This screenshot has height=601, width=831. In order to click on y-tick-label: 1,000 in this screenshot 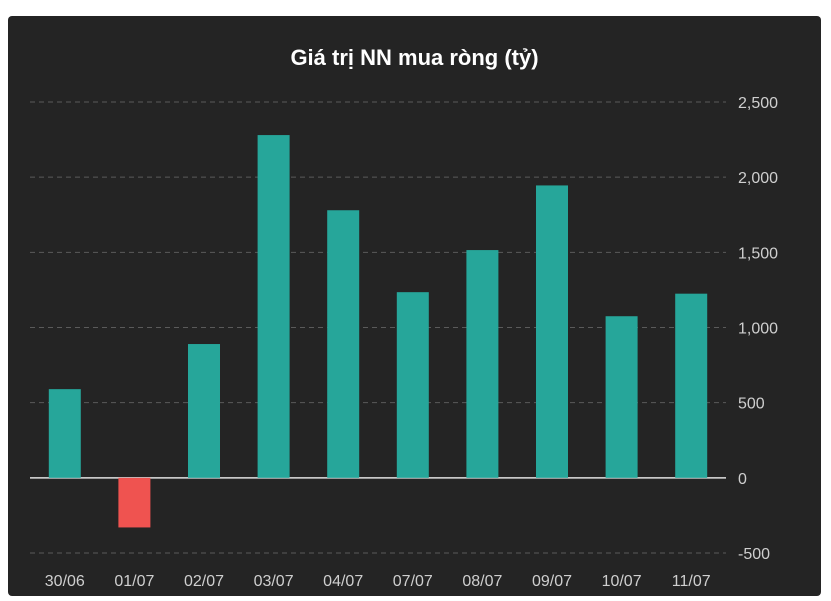, I will do `click(758, 329)`.